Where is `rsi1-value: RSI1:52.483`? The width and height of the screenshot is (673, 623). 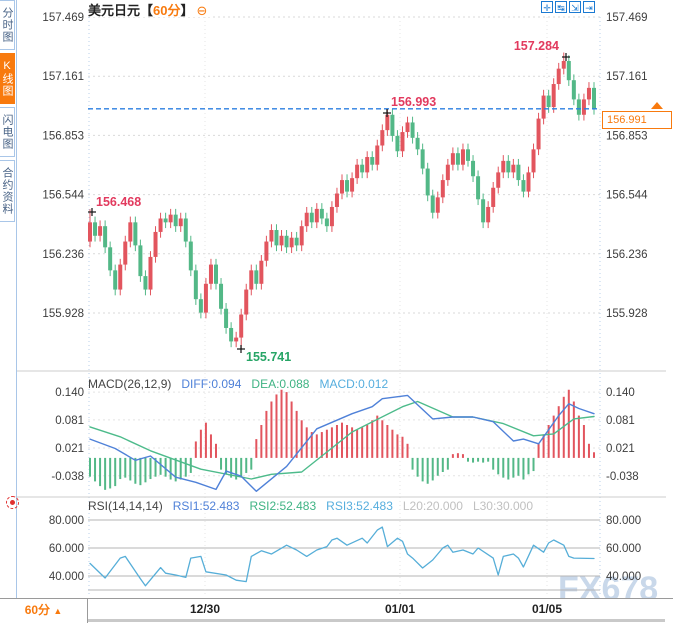 rsi1-value: RSI1:52.483 is located at coordinates (206, 506).